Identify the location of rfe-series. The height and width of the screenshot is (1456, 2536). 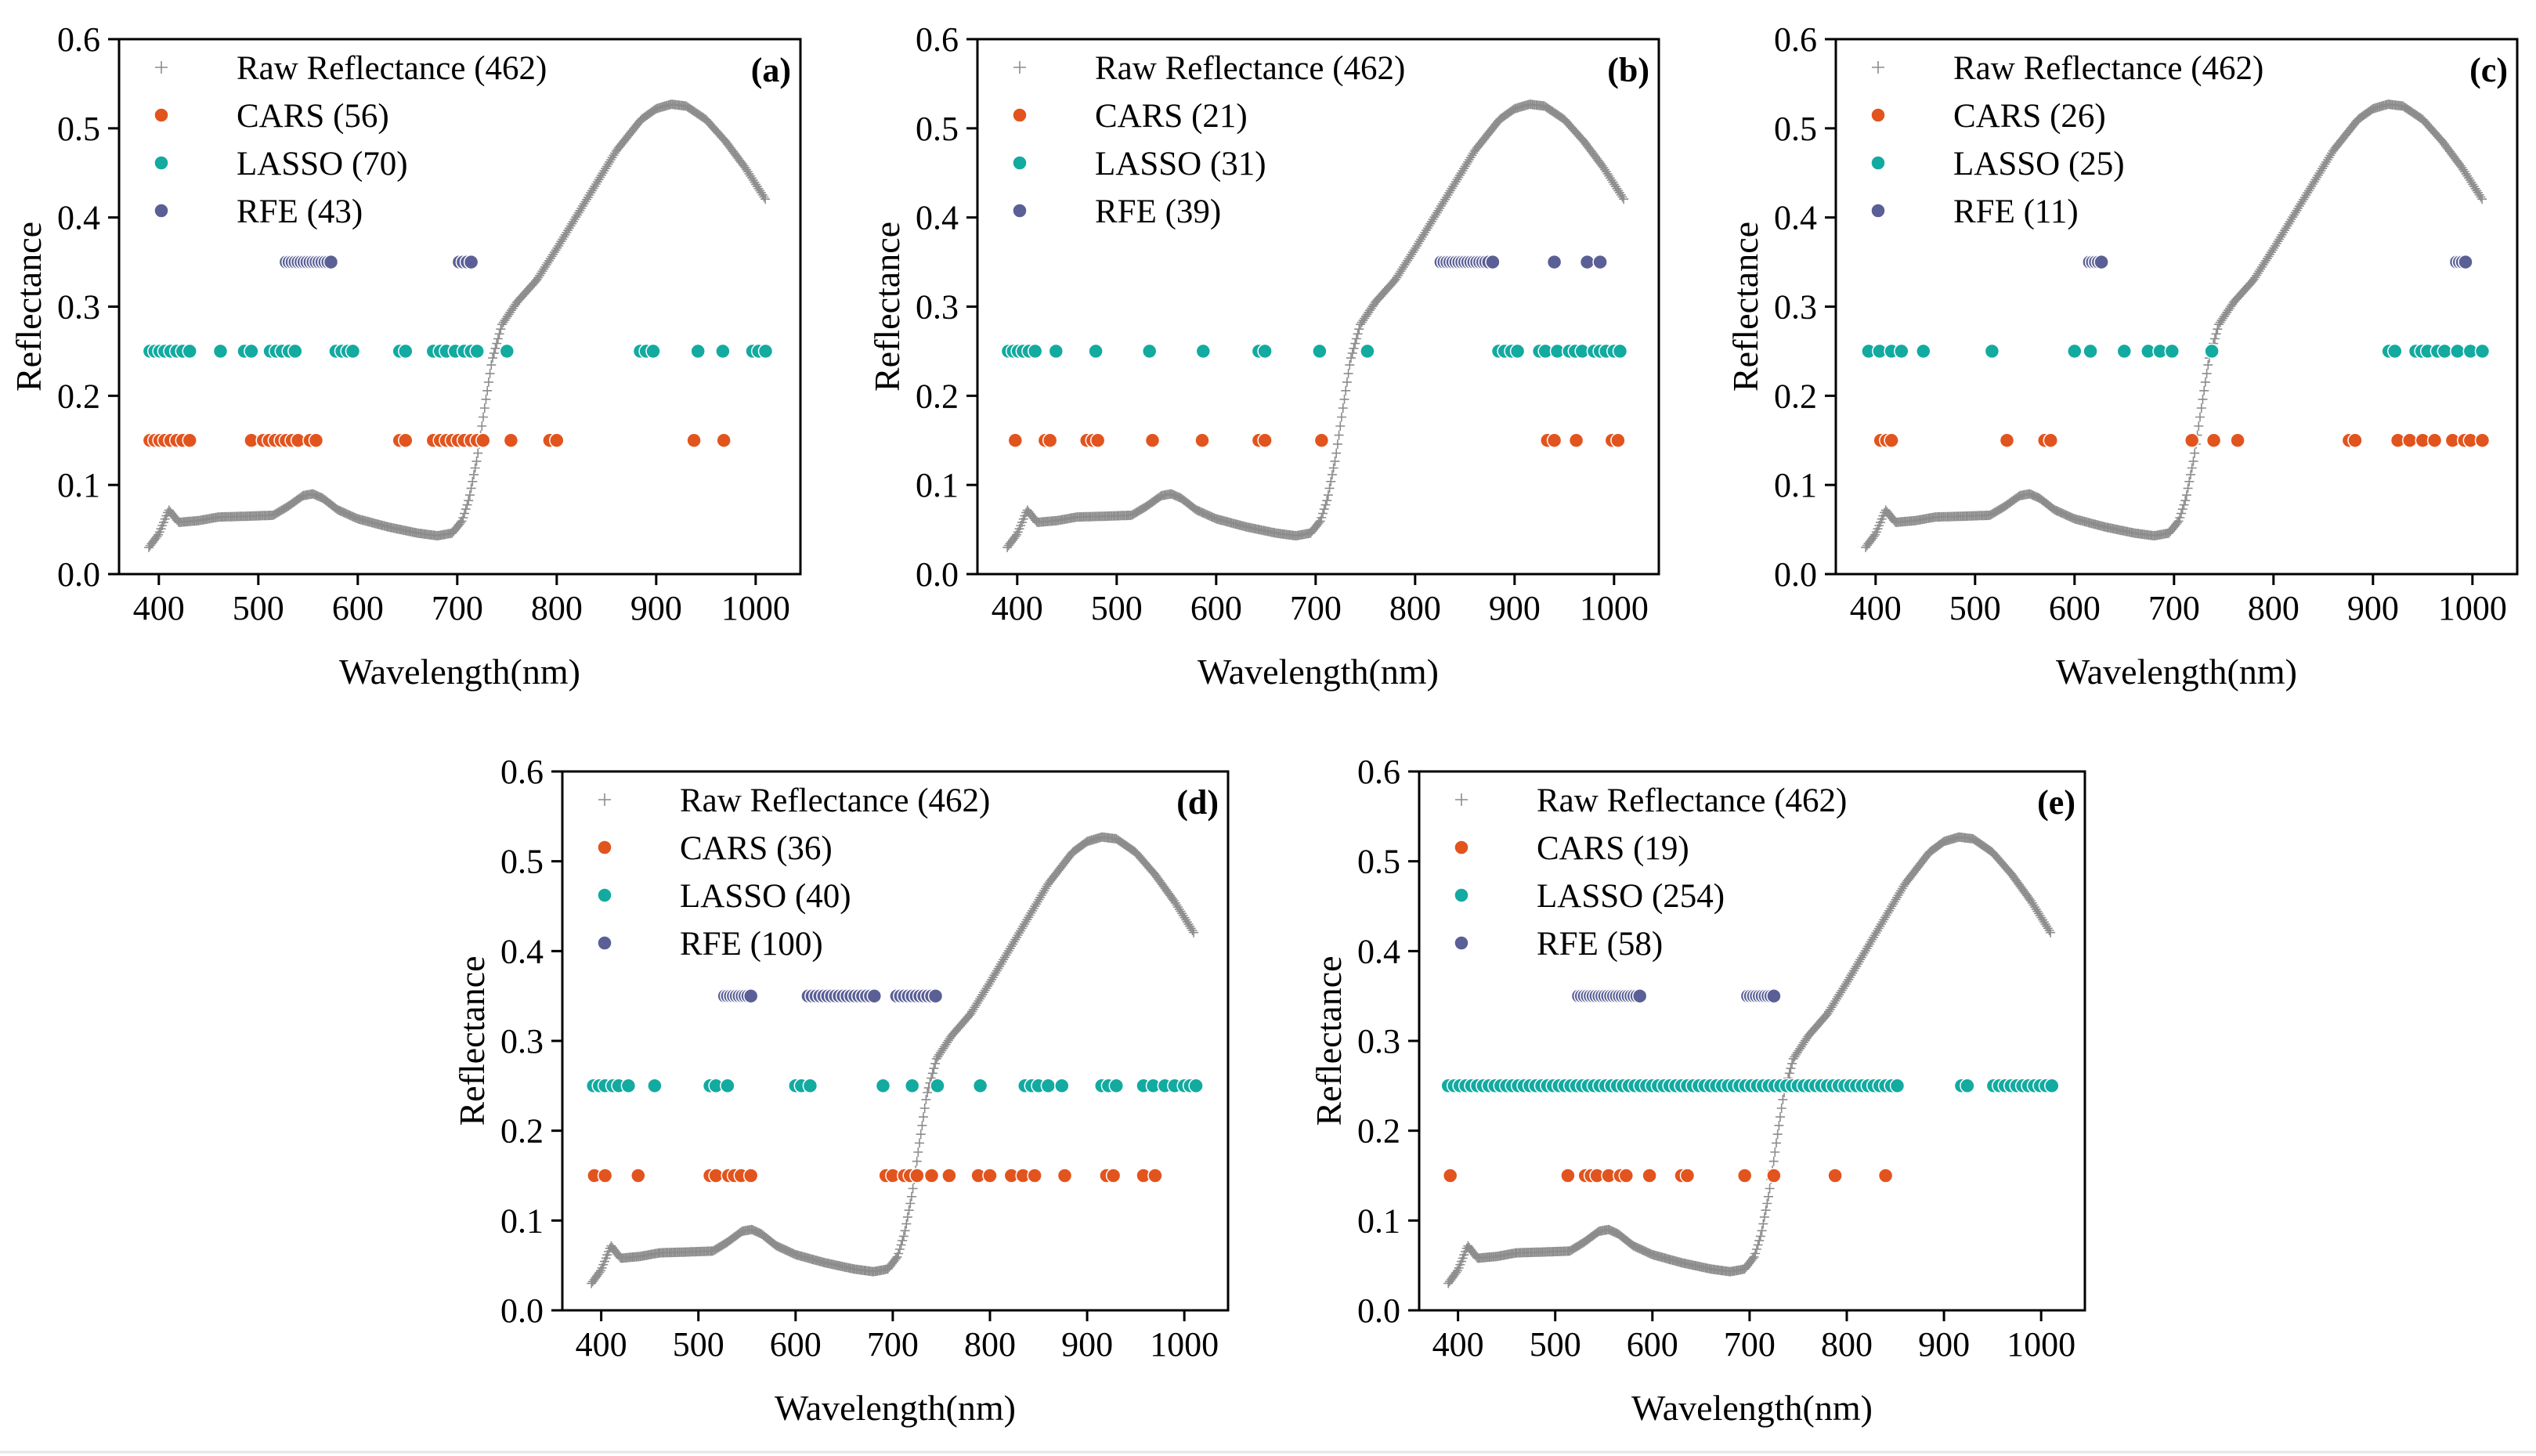
(2277, 262).